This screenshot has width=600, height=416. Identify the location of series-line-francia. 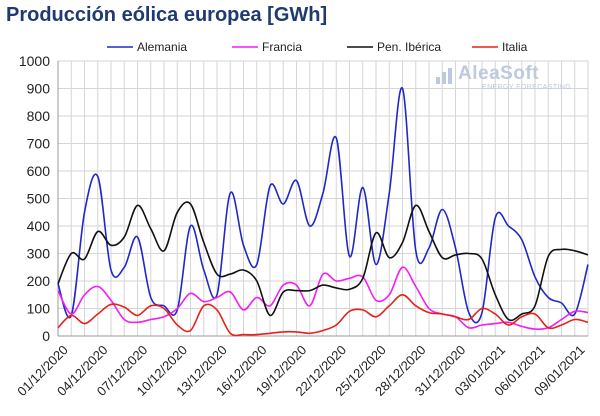
(323, 298).